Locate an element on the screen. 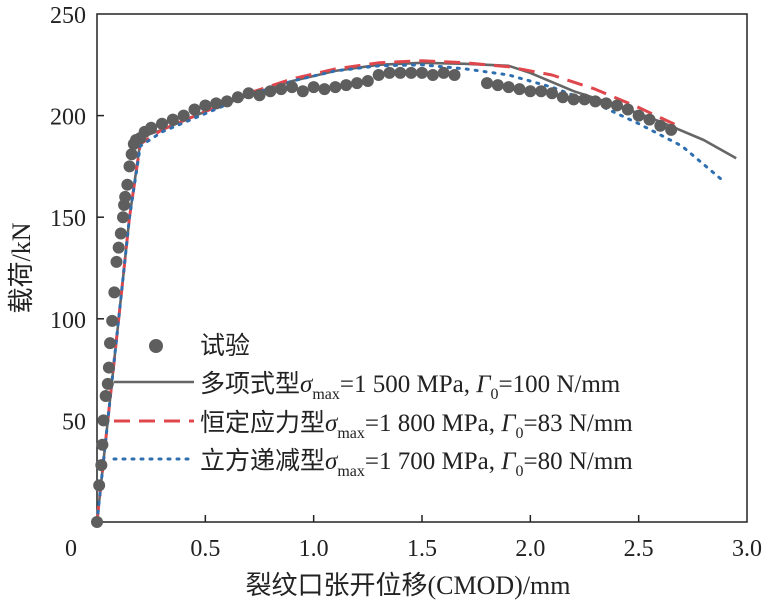 Image resolution: width=768 pixels, height=609 pixels. x-tick-label: 1.0 is located at coordinates (314, 549).